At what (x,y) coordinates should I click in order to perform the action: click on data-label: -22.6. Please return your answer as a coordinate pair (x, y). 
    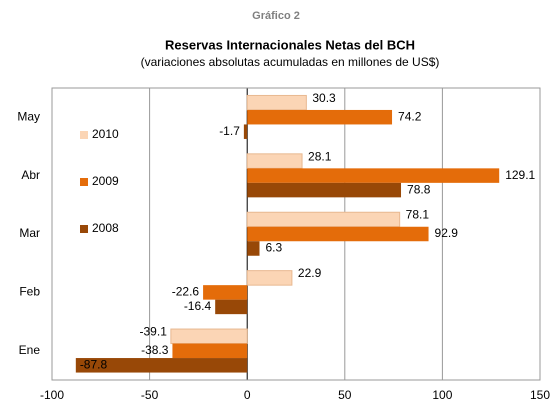
    Looking at the image, I should click on (186, 292).